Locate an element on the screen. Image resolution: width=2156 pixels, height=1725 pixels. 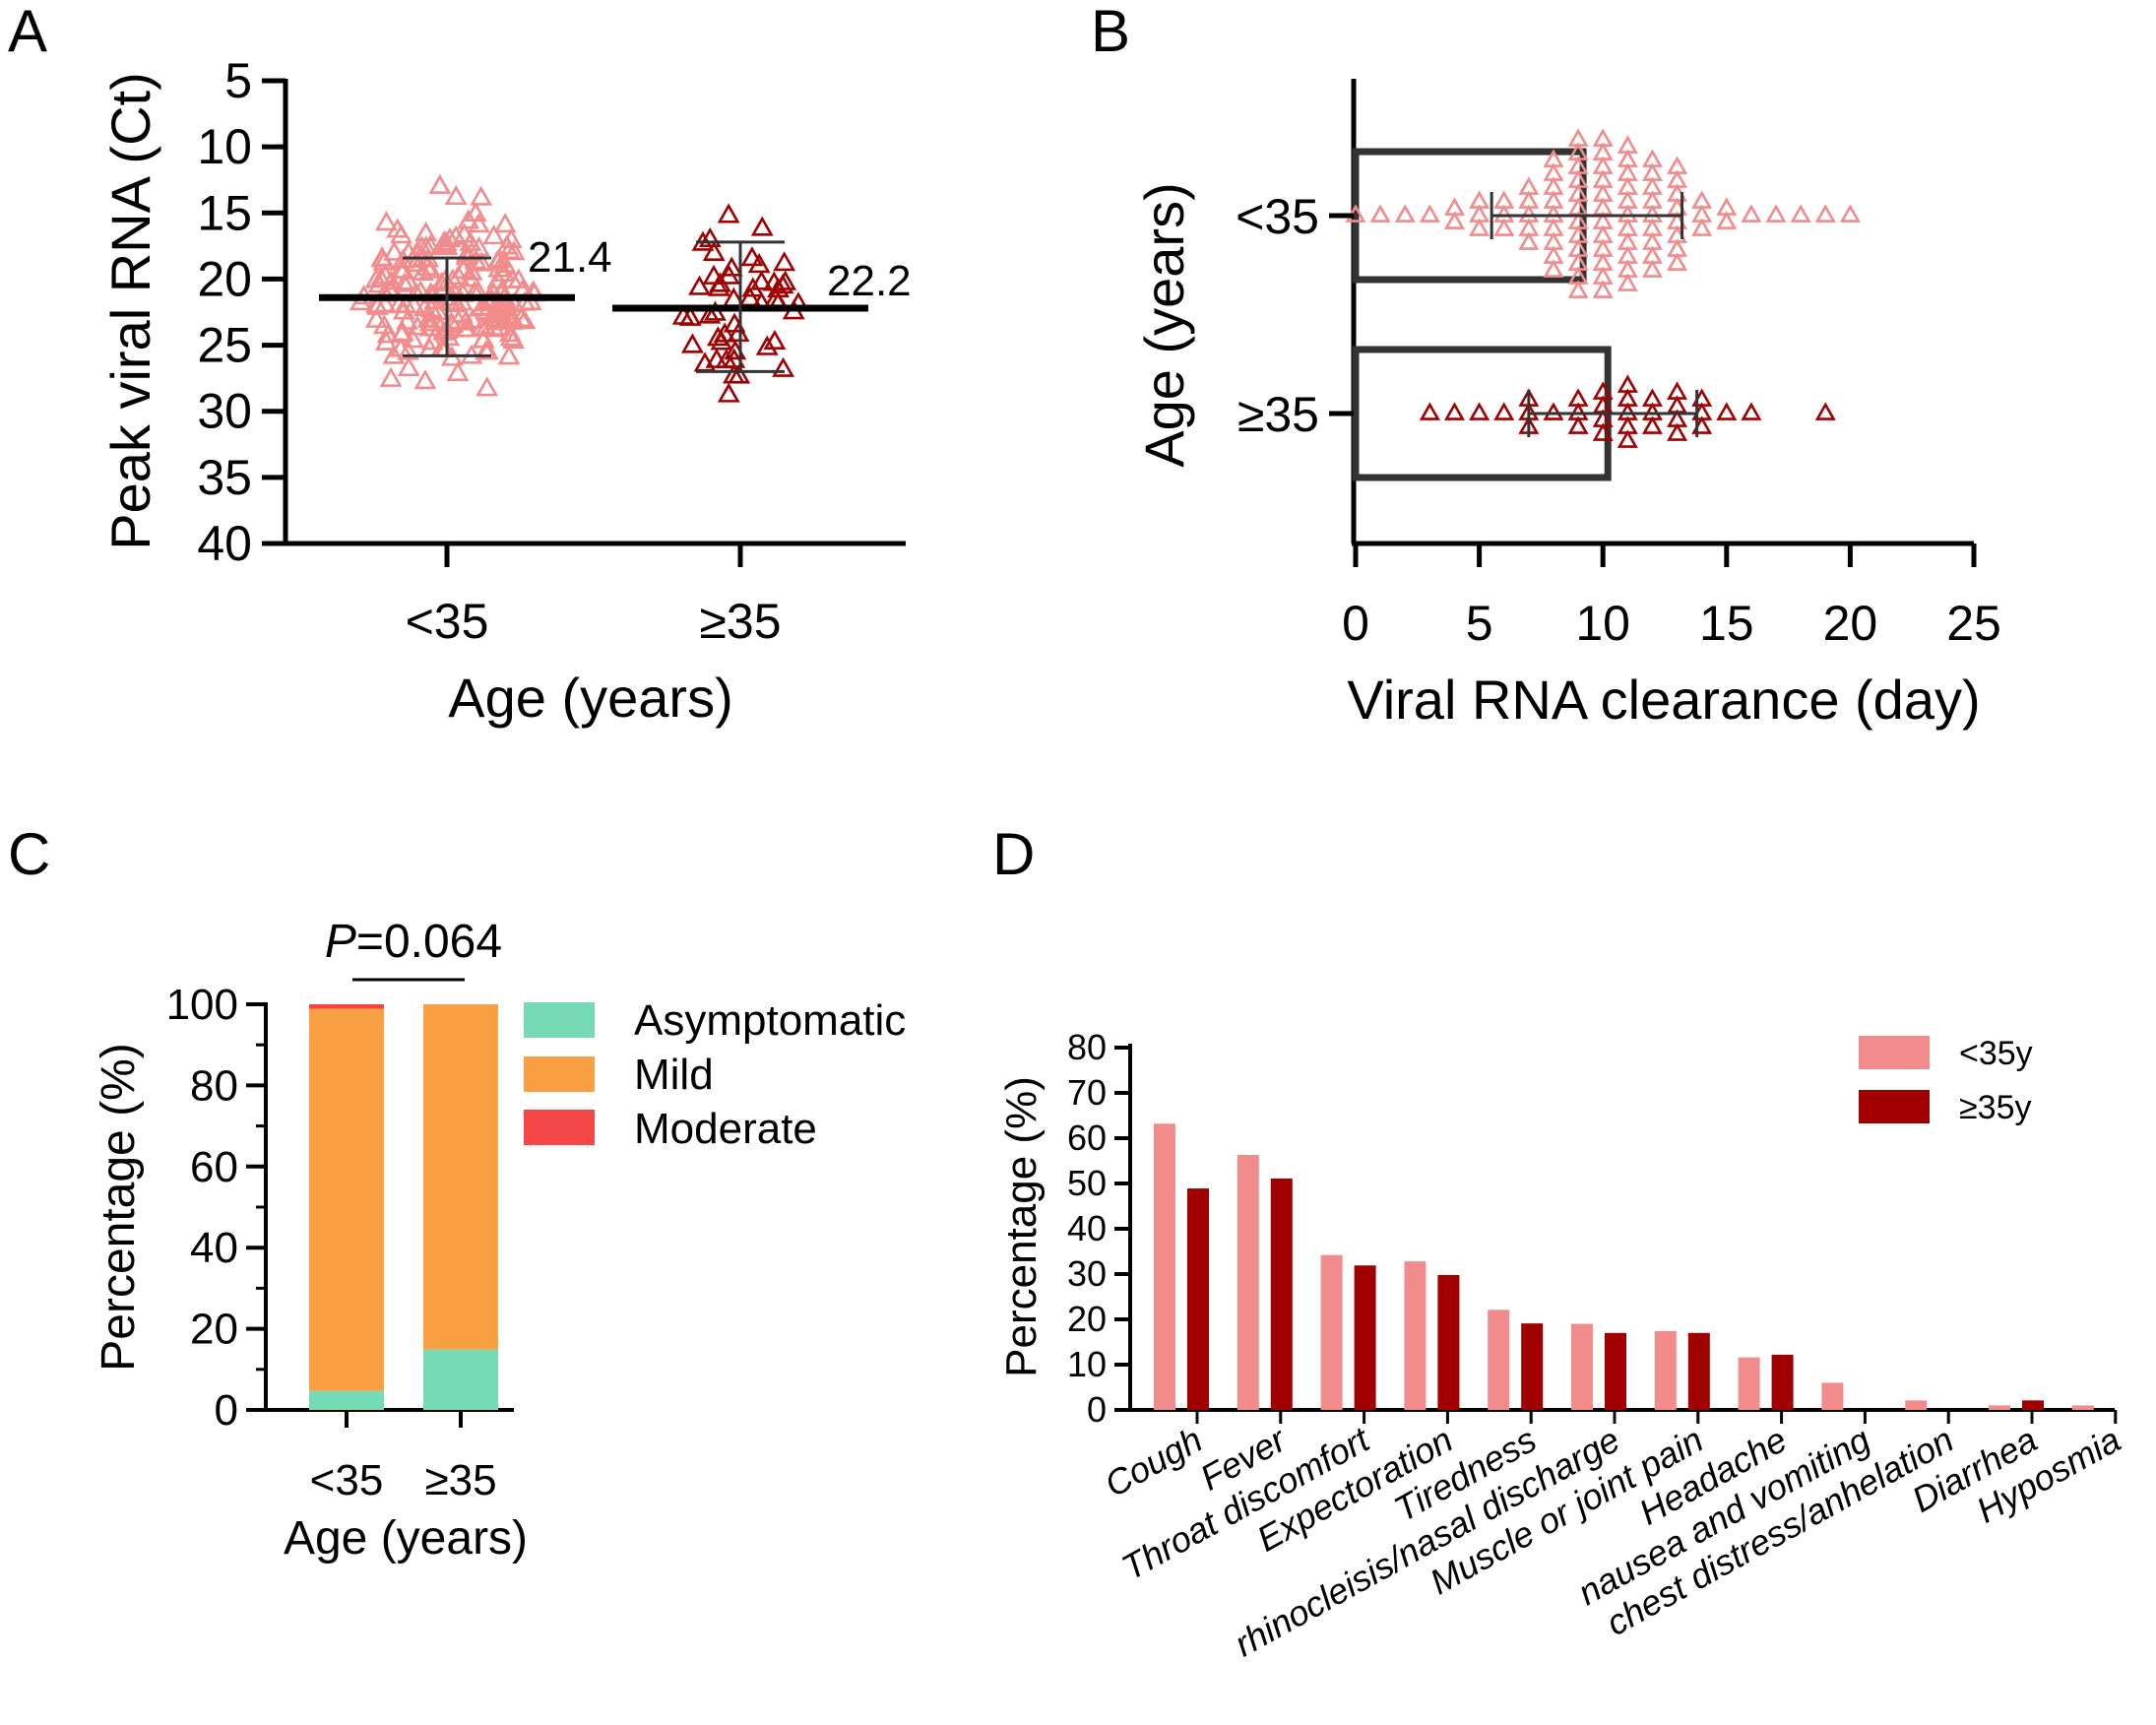
panel-a-y-ticks: 5 10 15 20 25 30 35 40 is located at coordinates (470, 312).